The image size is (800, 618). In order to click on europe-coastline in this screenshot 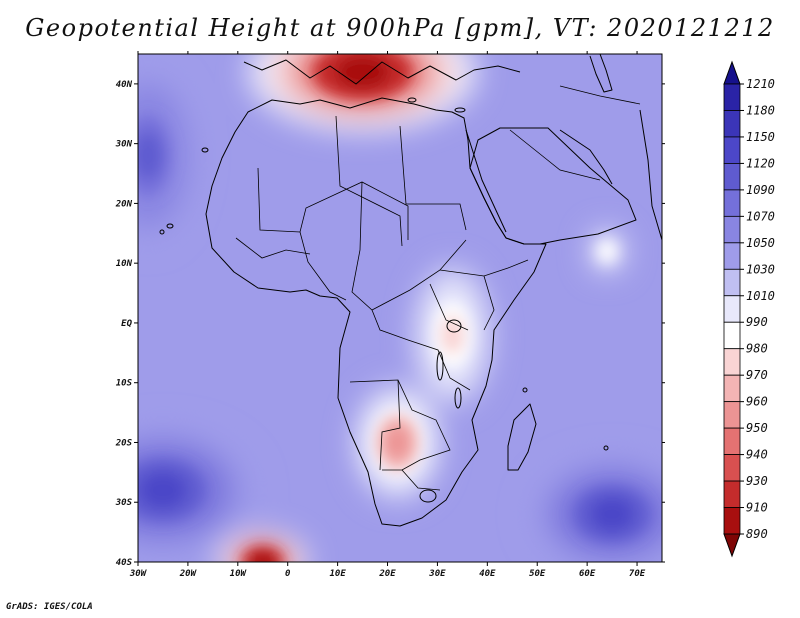, I will do `click(382, 72)`.